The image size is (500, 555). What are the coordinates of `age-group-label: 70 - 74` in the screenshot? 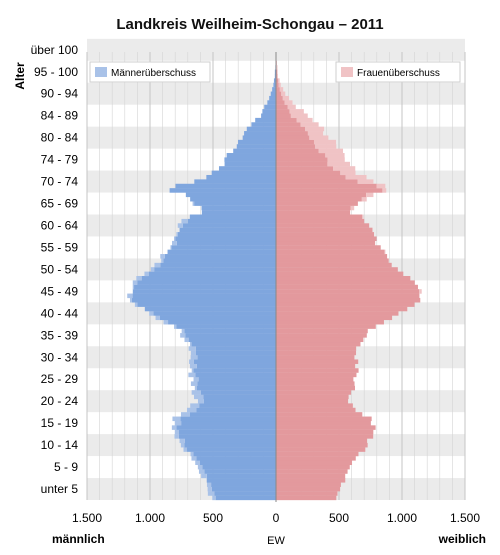 It's located at (60, 182).